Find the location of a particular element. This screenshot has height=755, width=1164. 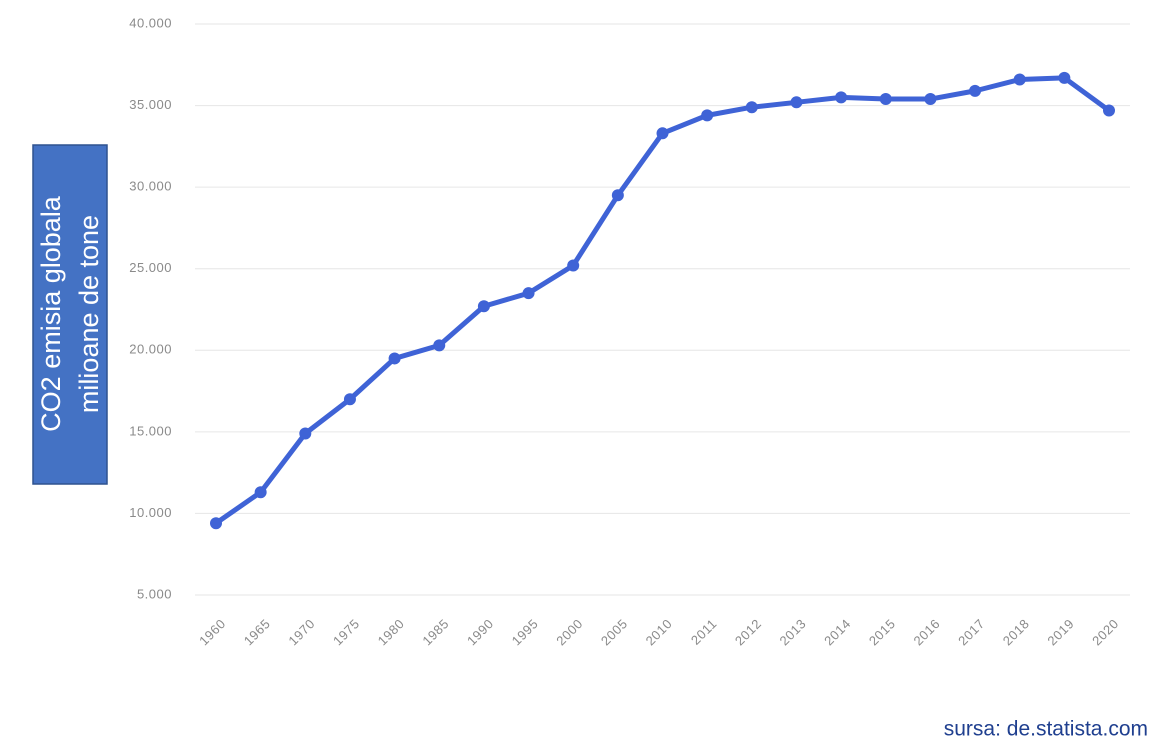

y-tick-label: 20.000 is located at coordinates (150, 349).